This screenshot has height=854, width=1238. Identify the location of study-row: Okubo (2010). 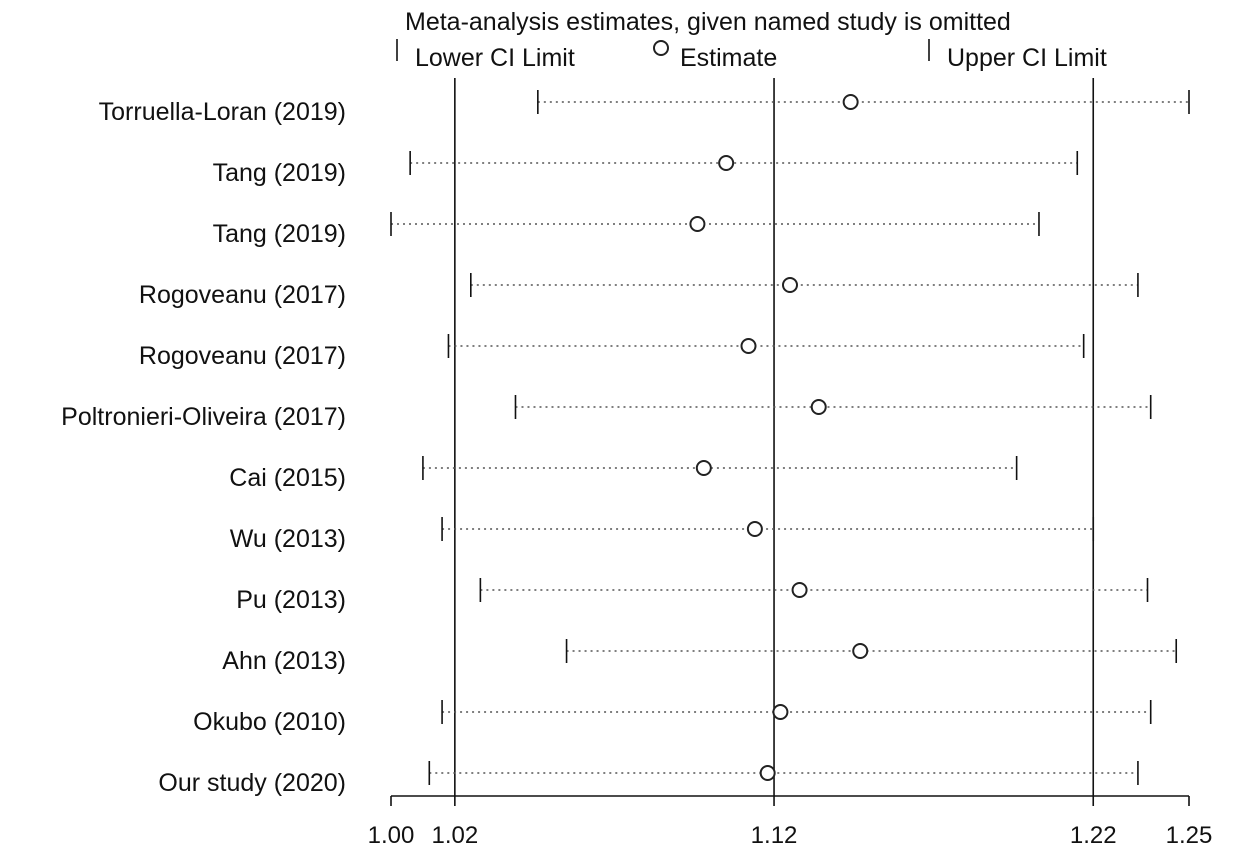
(672, 718).